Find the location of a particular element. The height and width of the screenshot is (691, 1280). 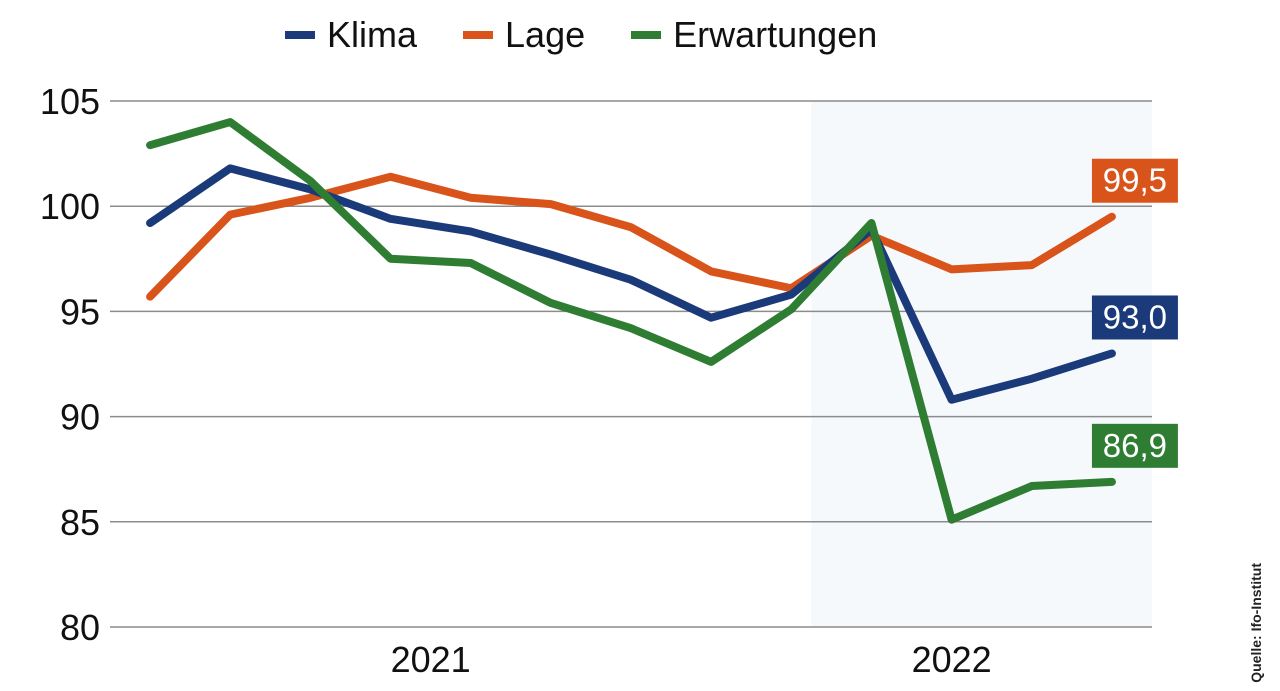

legend-item-erwartungen: Erwartungen is located at coordinates (754, 35).